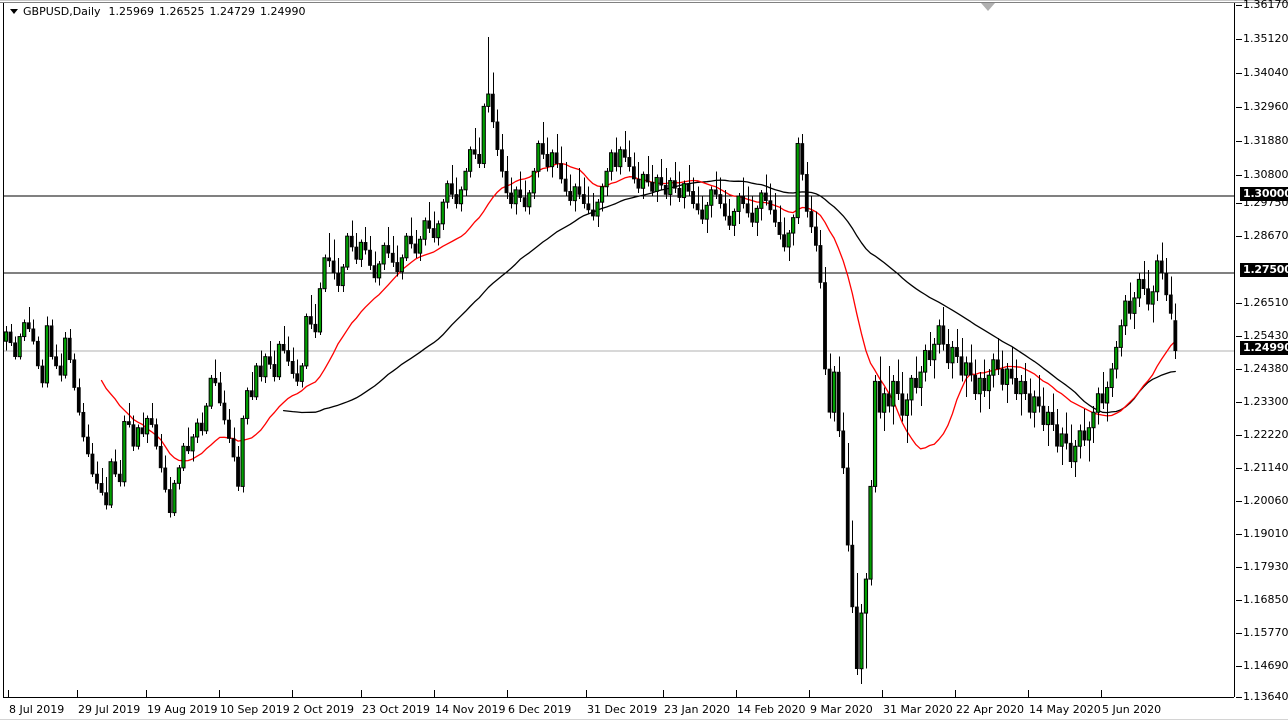  I want to click on price-label: 1.31880, so click(1265, 140).